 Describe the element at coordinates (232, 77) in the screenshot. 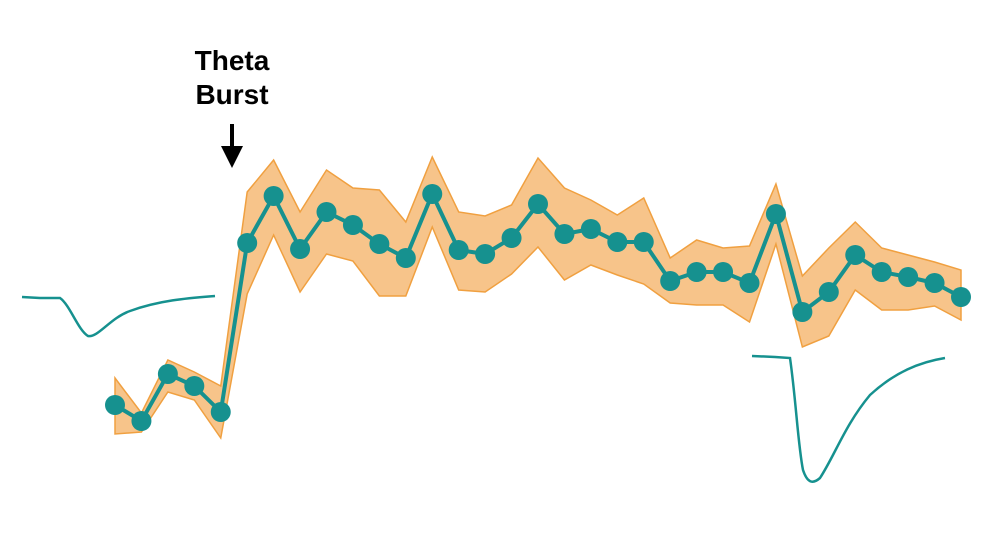

I see `annotation: Theta Burst` at that location.